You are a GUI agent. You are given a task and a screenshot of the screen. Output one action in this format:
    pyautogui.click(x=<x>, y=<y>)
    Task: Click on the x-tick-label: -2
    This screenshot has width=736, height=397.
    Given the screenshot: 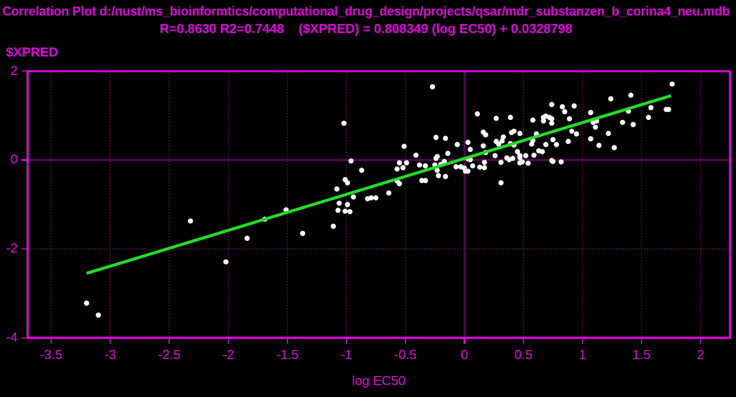 What is the action you would take?
    pyautogui.click(x=228, y=354)
    